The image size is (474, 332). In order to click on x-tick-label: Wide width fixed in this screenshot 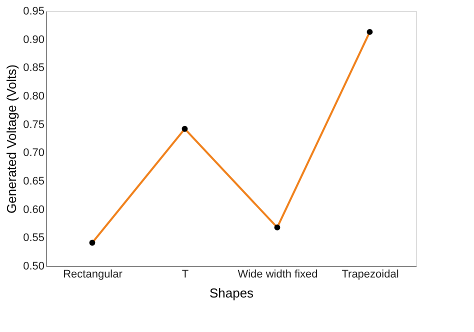, I will do `click(278, 274)`.